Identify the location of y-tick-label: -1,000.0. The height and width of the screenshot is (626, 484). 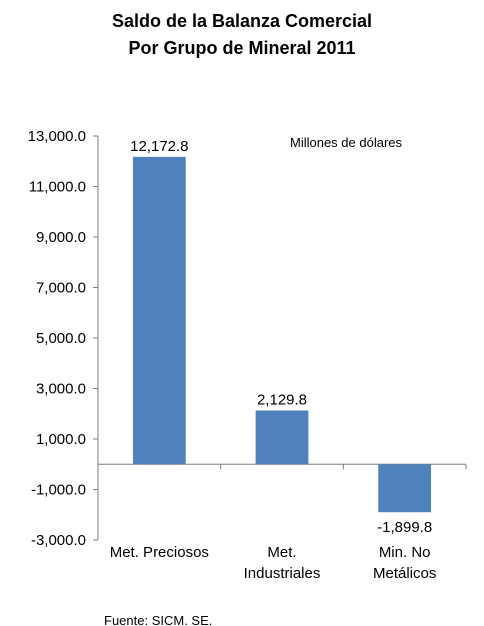
(58, 490).